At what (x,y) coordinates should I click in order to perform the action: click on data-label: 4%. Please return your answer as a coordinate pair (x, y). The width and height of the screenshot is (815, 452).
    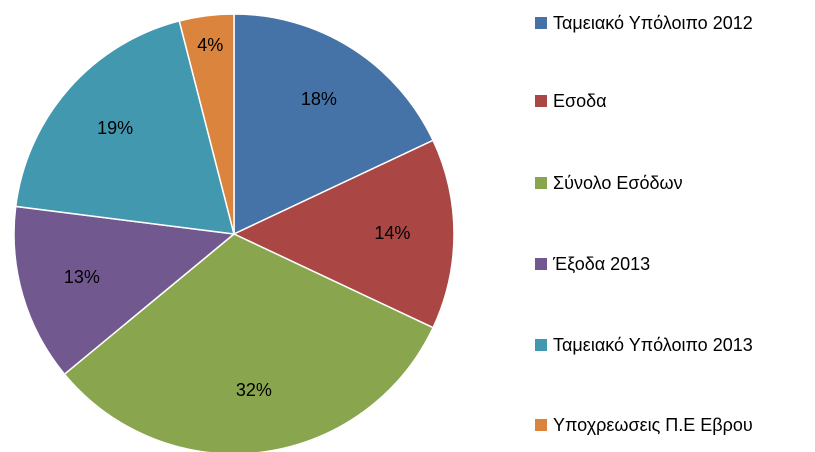
    Looking at the image, I should click on (210, 45).